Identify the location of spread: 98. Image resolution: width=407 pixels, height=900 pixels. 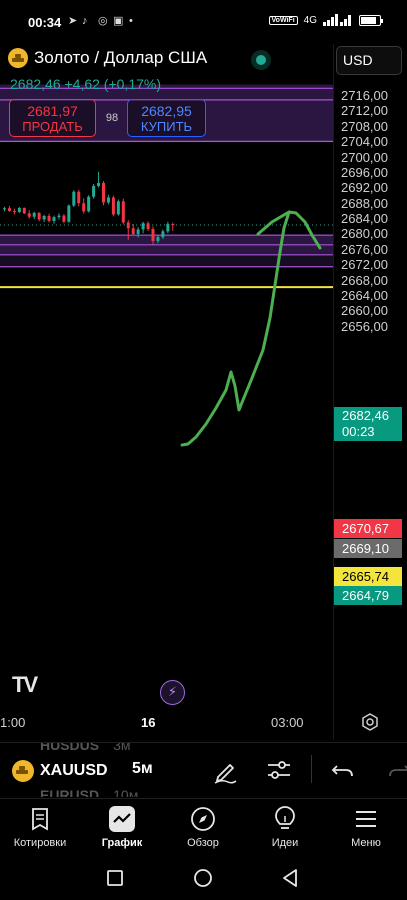
(112, 118).